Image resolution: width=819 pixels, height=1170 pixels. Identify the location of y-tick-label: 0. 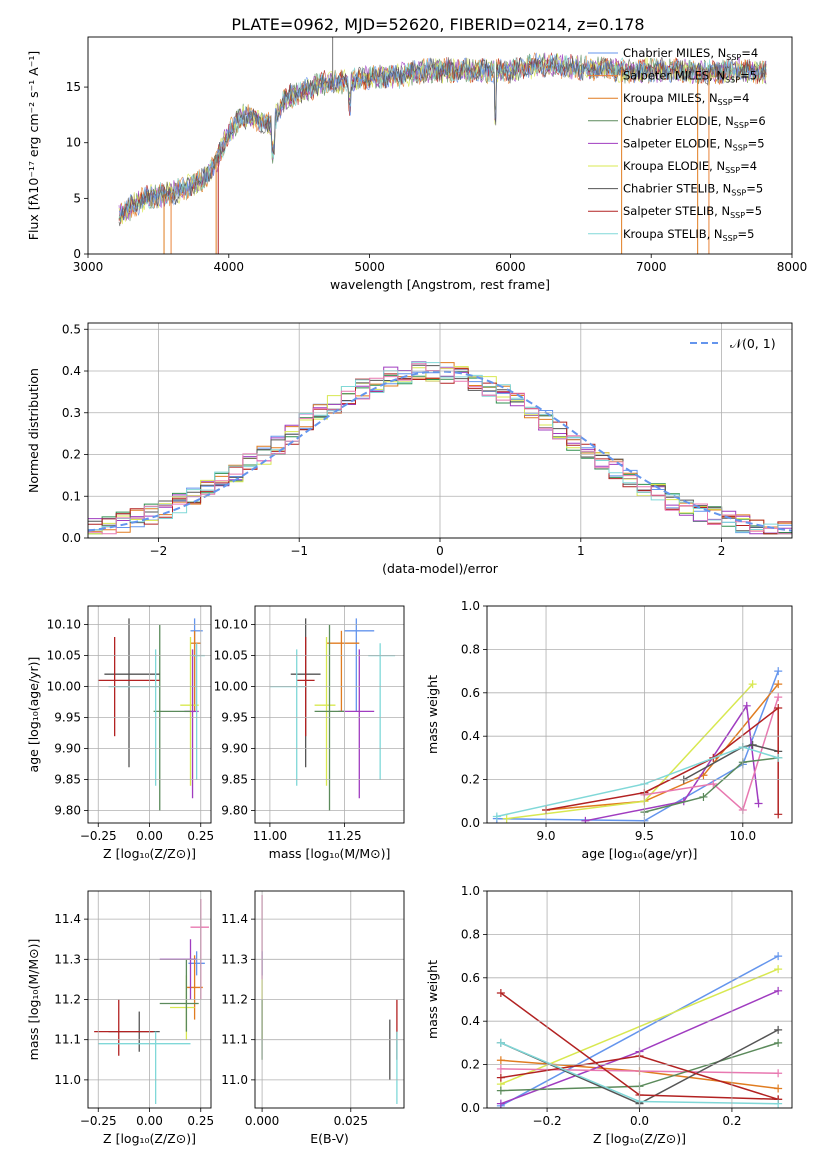
(77, 254).